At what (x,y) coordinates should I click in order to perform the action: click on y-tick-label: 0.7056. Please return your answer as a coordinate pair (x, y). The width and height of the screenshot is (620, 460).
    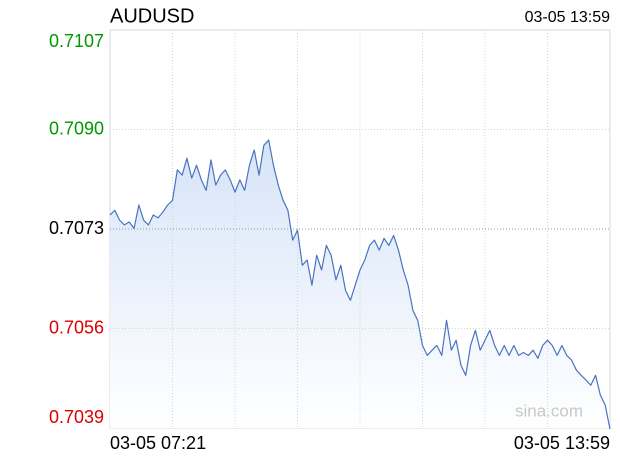
    Looking at the image, I should click on (76, 327).